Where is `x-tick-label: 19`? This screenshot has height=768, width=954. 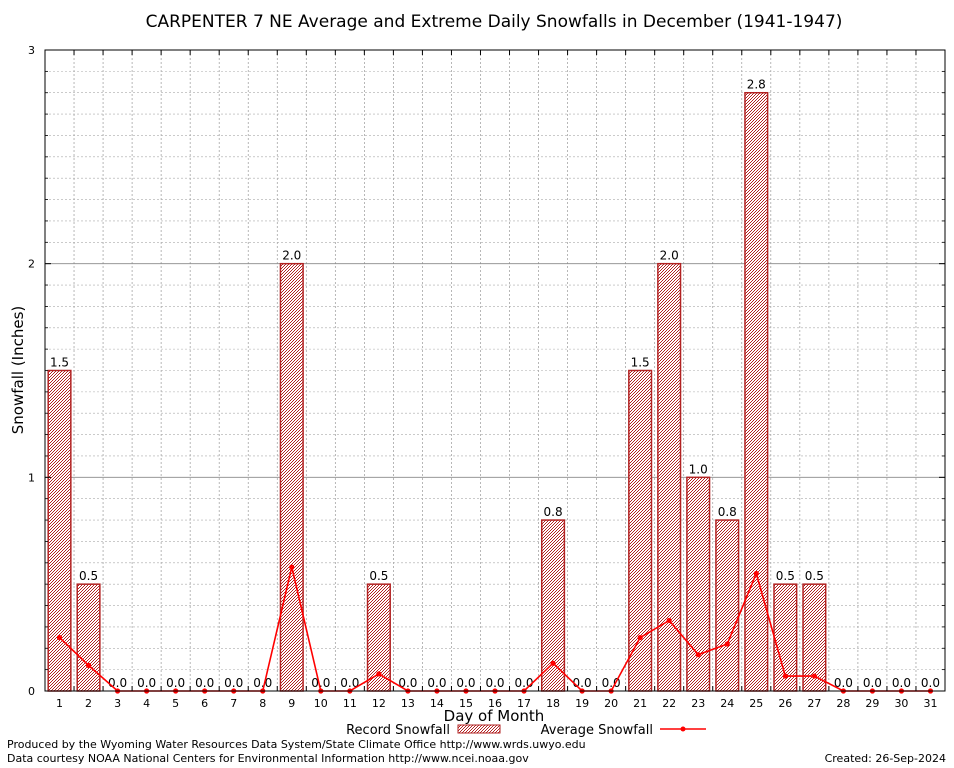 x-tick-label: 19 is located at coordinates (582, 703).